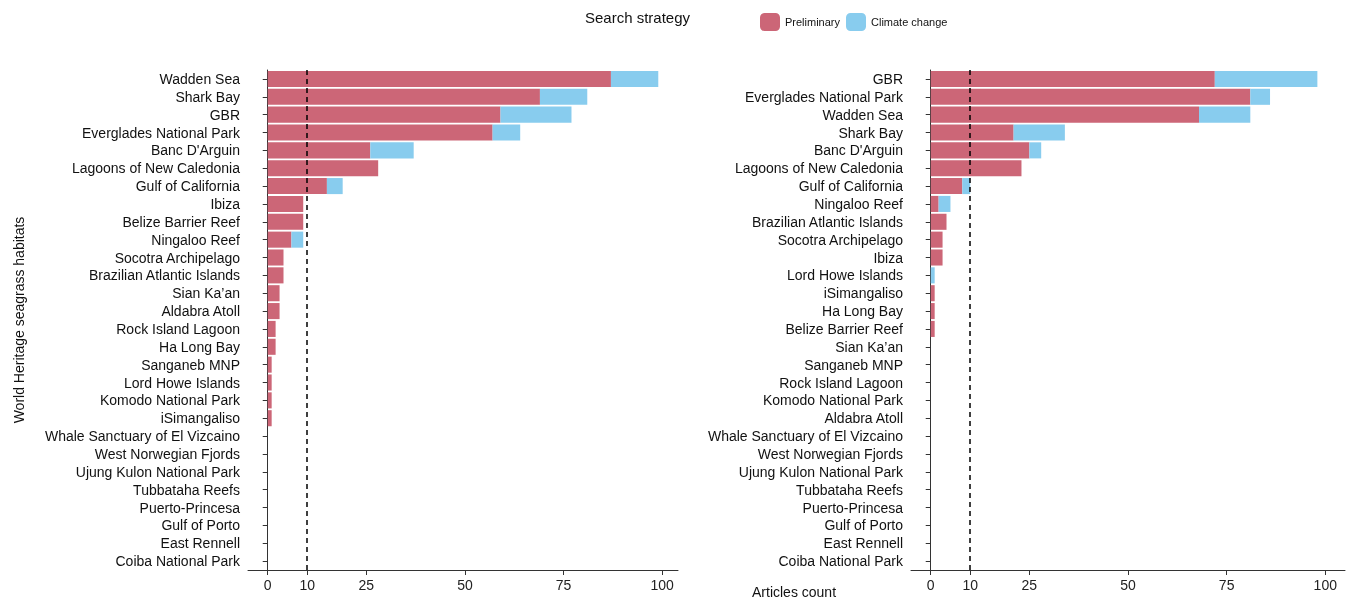 This screenshot has height=608, width=1347. What do you see at coordinates (813, 22) in the screenshot?
I see `legend-label: Preliminary` at bounding box center [813, 22].